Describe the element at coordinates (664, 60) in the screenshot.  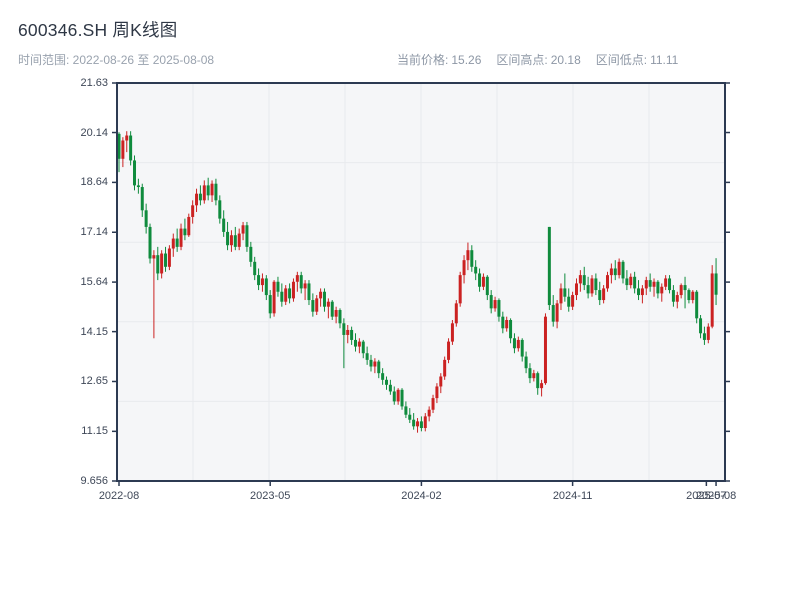
I see `period-low-value: 11.11` at that location.